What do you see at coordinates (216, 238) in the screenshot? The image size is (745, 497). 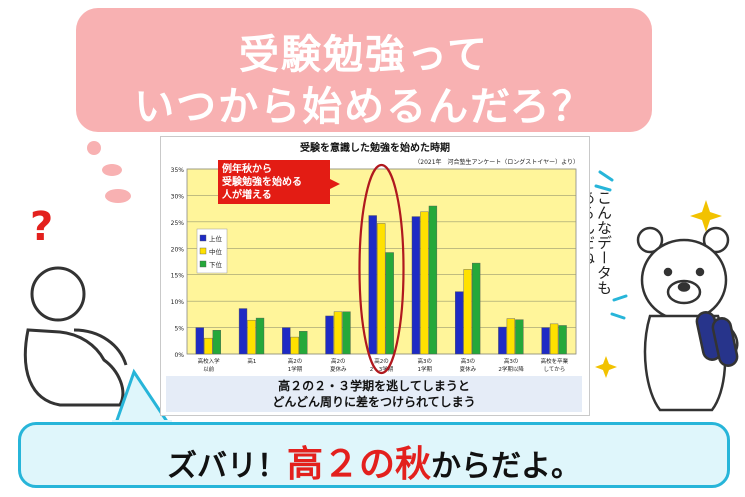 I see `legend-label: 上位` at bounding box center [216, 238].